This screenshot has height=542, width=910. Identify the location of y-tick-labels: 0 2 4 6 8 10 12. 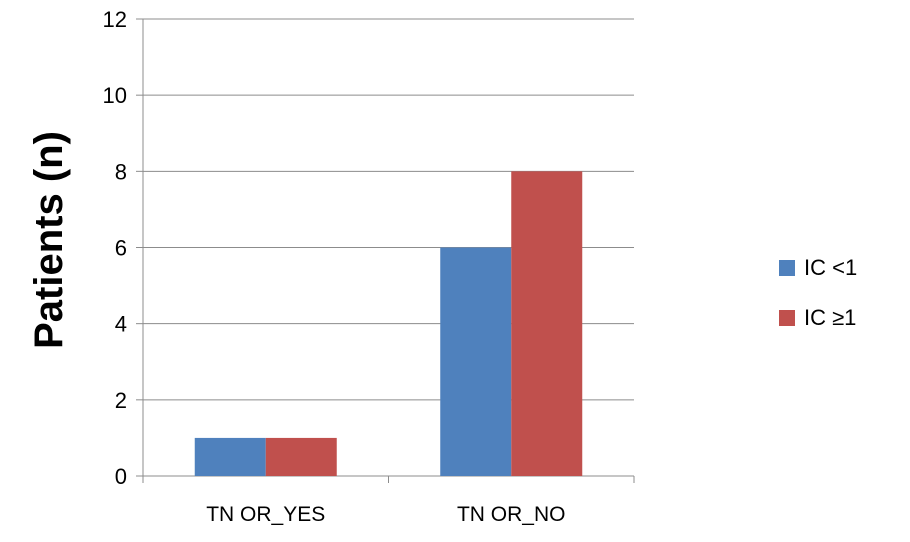
(115, 248).